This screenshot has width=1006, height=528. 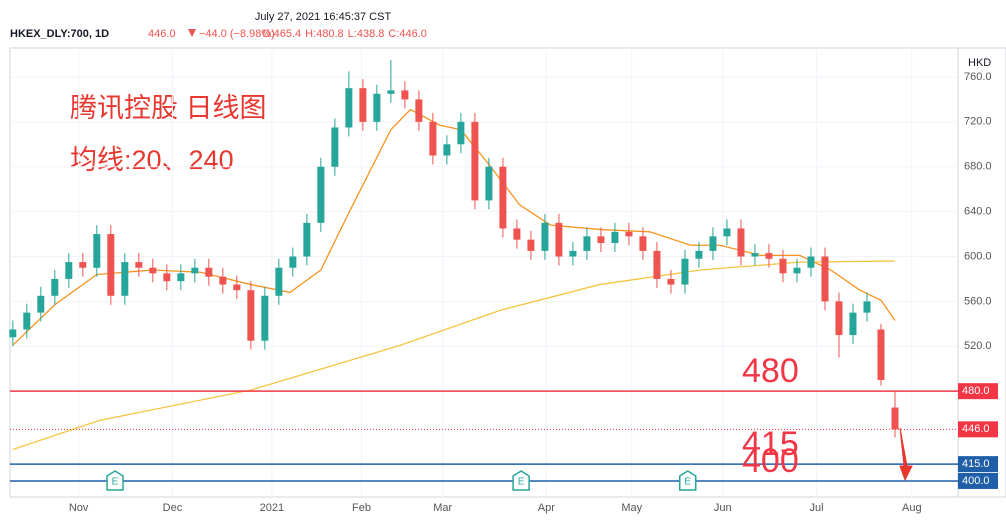 What do you see at coordinates (281, 34) in the screenshot?
I see `ohlc-value: O:465.4` at bounding box center [281, 34].